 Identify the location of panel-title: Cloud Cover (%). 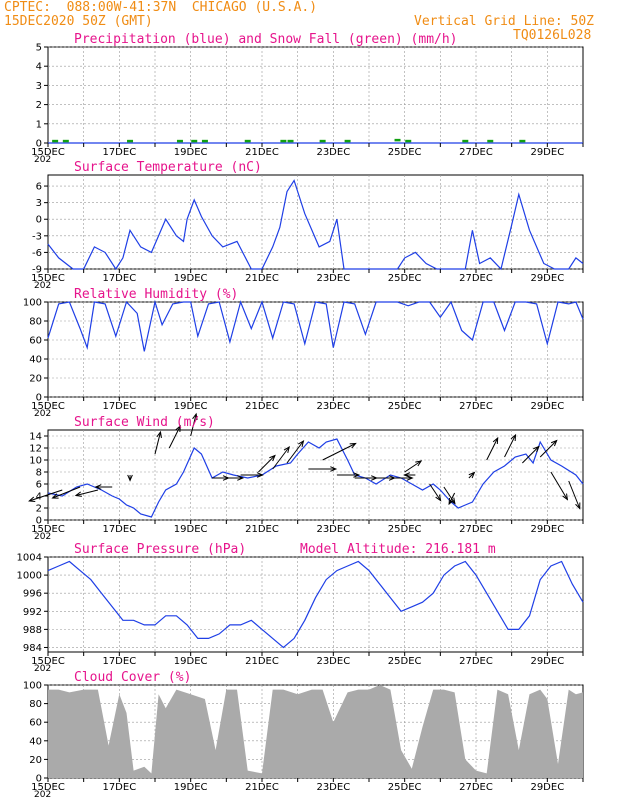
(132, 677).